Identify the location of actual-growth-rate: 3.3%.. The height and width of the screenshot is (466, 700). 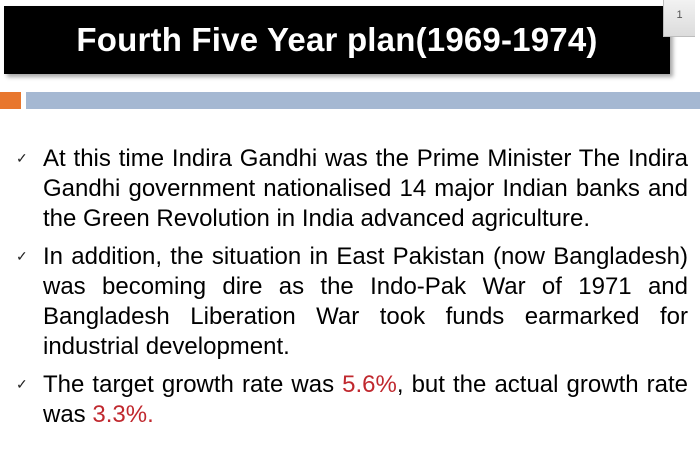
(123, 414).